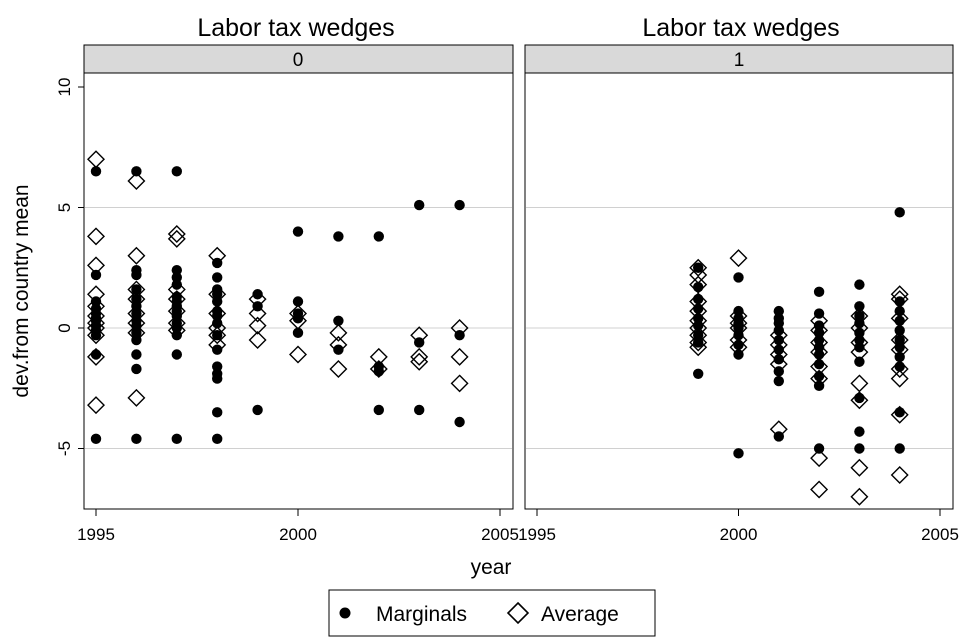  What do you see at coordinates (64, 87) in the screenshot?
I see `y-tick-label-10: 10` at bounding box center [64, 87].